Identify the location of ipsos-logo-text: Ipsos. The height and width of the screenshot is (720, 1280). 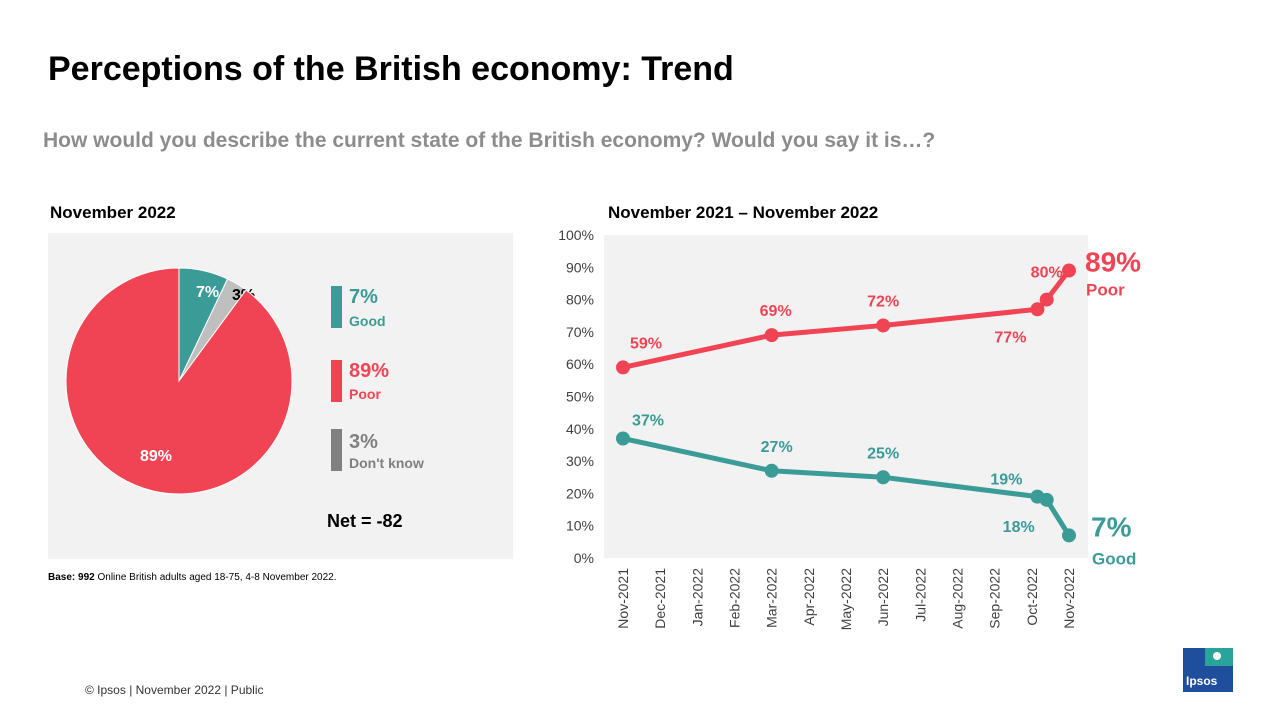
(1202, 681).